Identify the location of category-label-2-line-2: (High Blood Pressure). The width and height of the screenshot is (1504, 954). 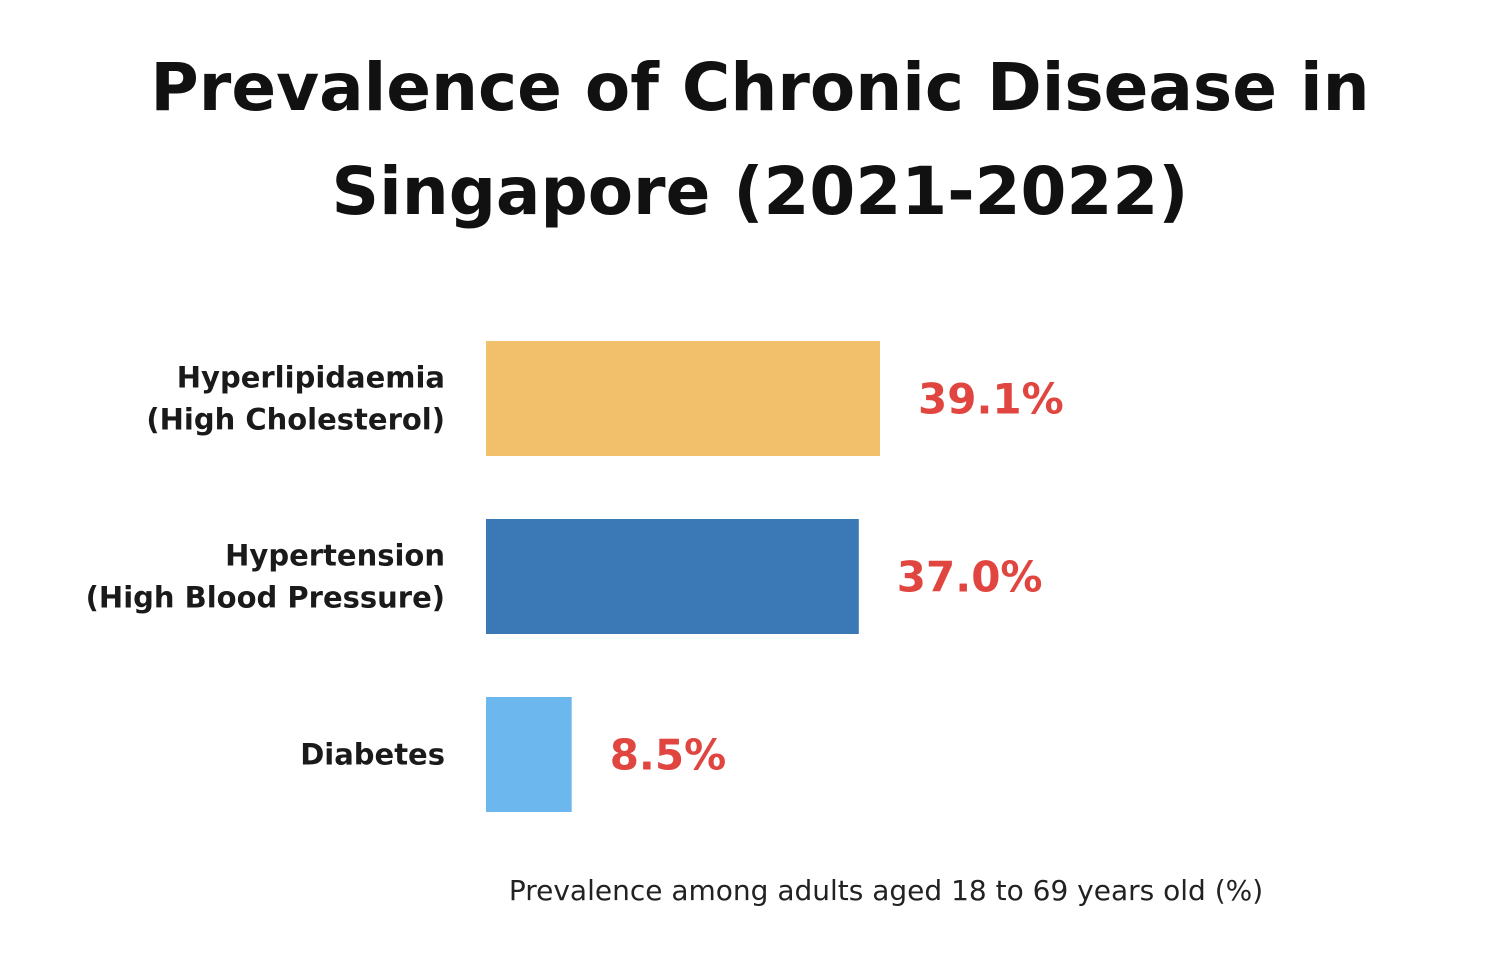
(265, 598).